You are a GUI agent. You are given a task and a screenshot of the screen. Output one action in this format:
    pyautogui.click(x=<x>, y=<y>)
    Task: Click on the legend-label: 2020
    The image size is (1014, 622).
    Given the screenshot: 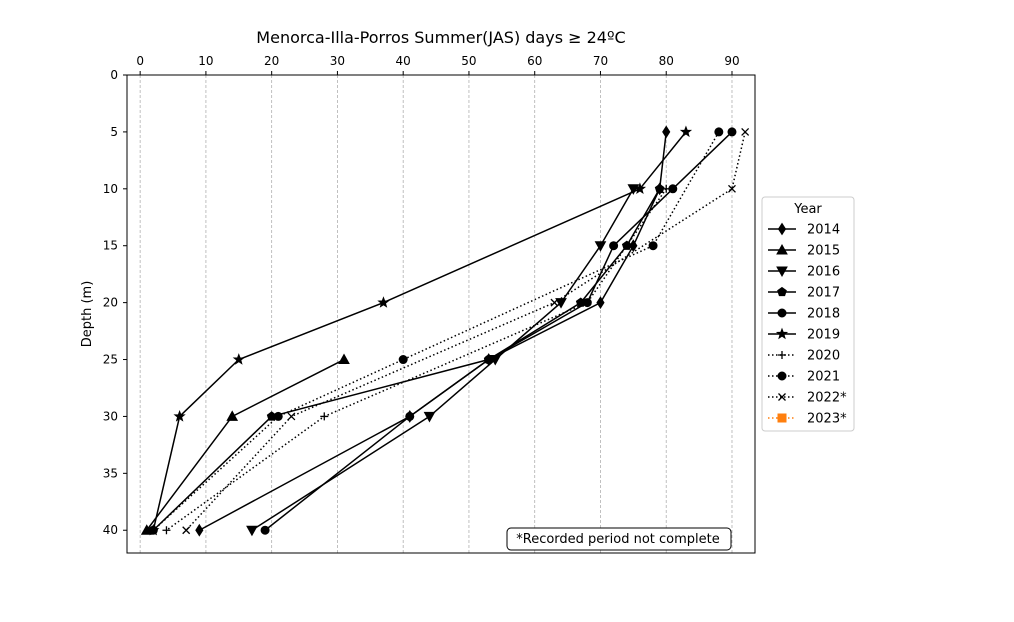 What is the action you would take?
    pyautogui.click(x=823, y=356)
    